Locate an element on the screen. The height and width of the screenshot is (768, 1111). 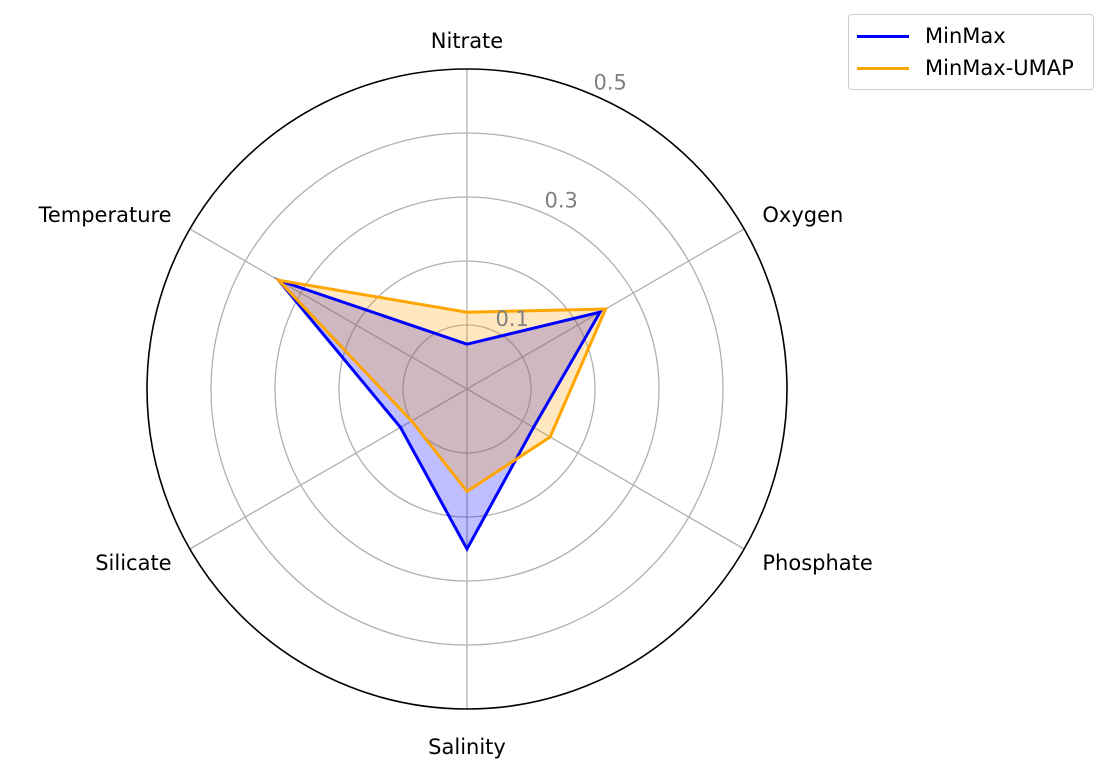
radial-tick-label: 0.5 is located at coordinates (609, 82).